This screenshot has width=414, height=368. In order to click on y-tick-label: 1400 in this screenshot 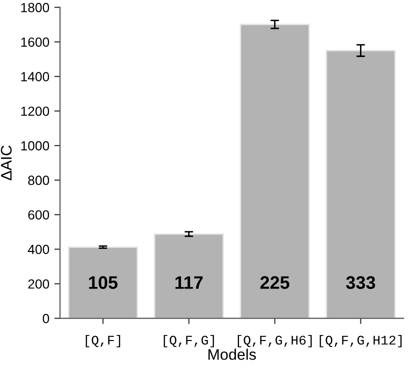, I will do `click(35, 77)`.